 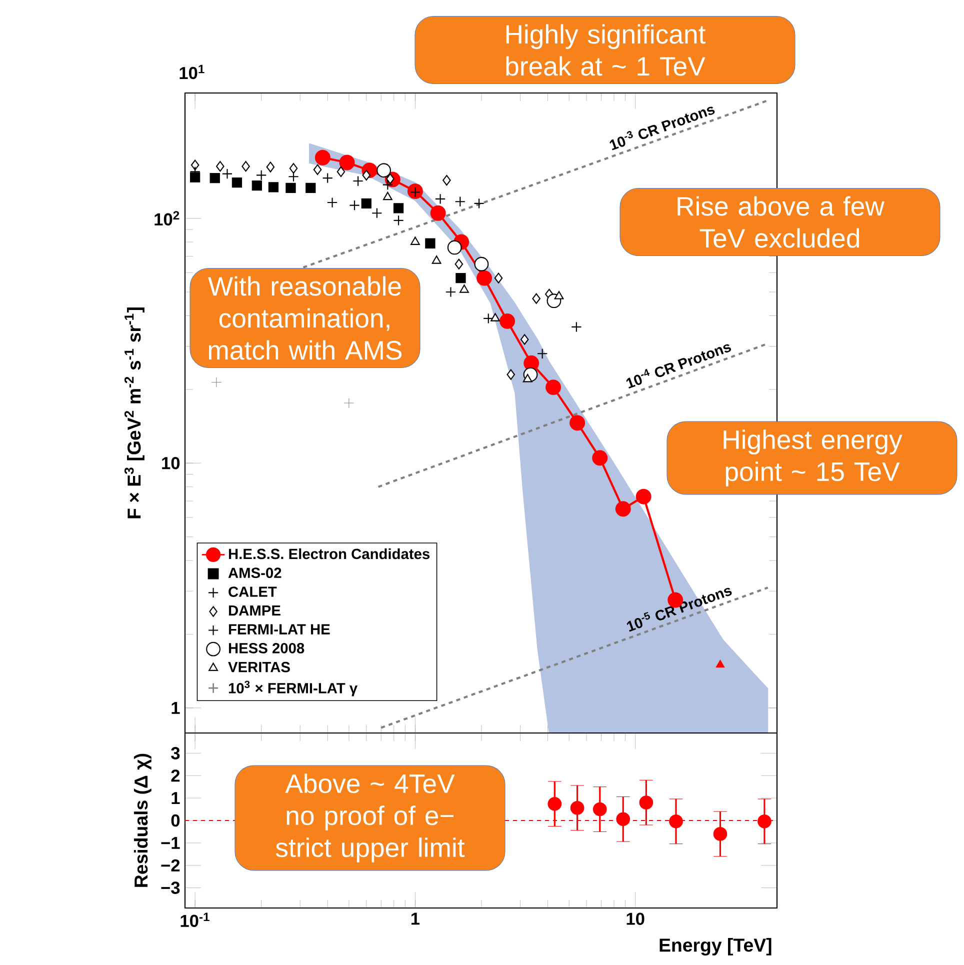 What do you see at coordinates (370, 818) in the screenshot?
I see `annotation: Above ~ 4TeV no proof of e− strict upper limit` at bounding box center [370, 818].